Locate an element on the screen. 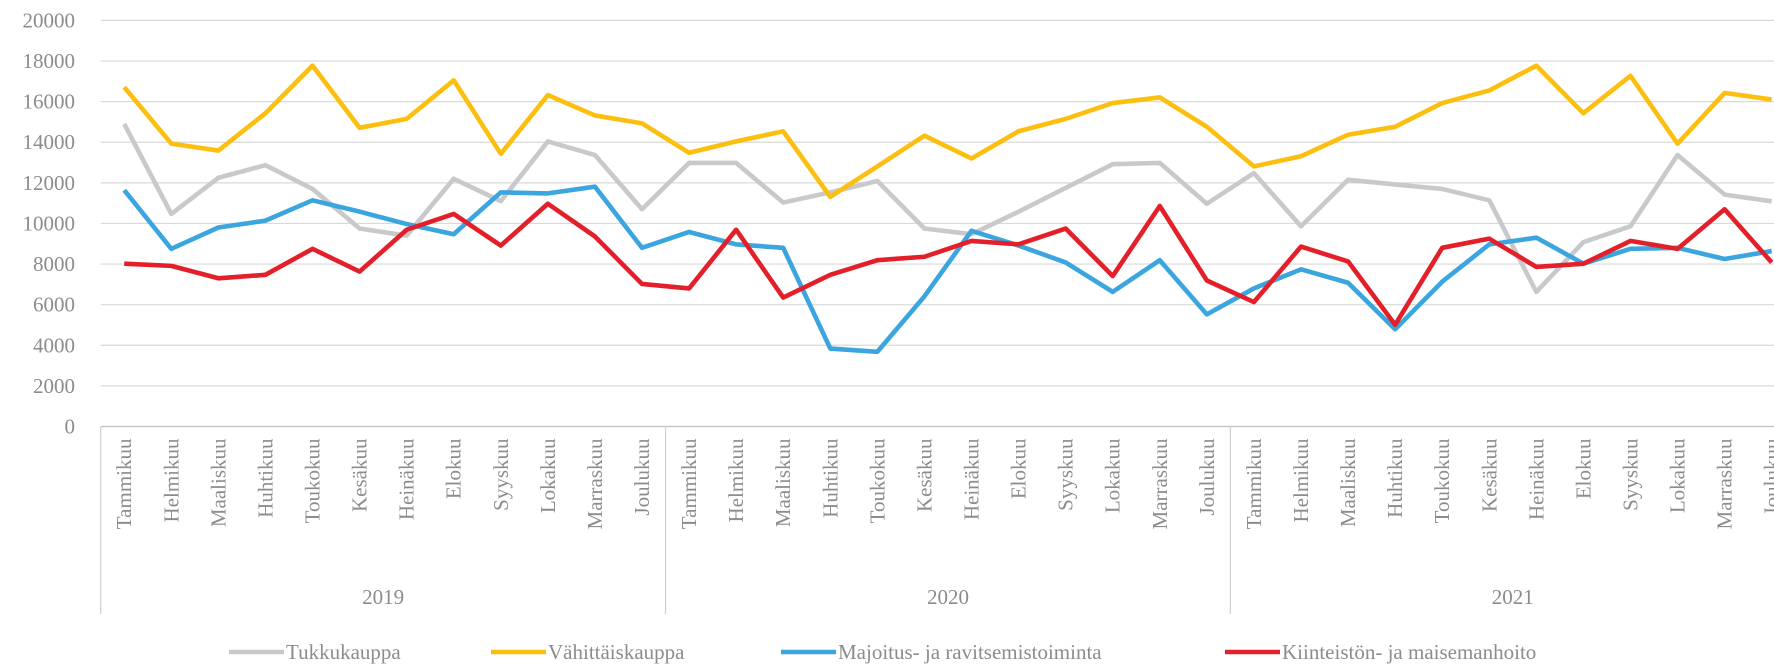 Image resolution: width=1774 pixels, height=665 pixels. legend-label: Kiinteistön- ja maisemanhoito is located at coordinates (1409, 652).